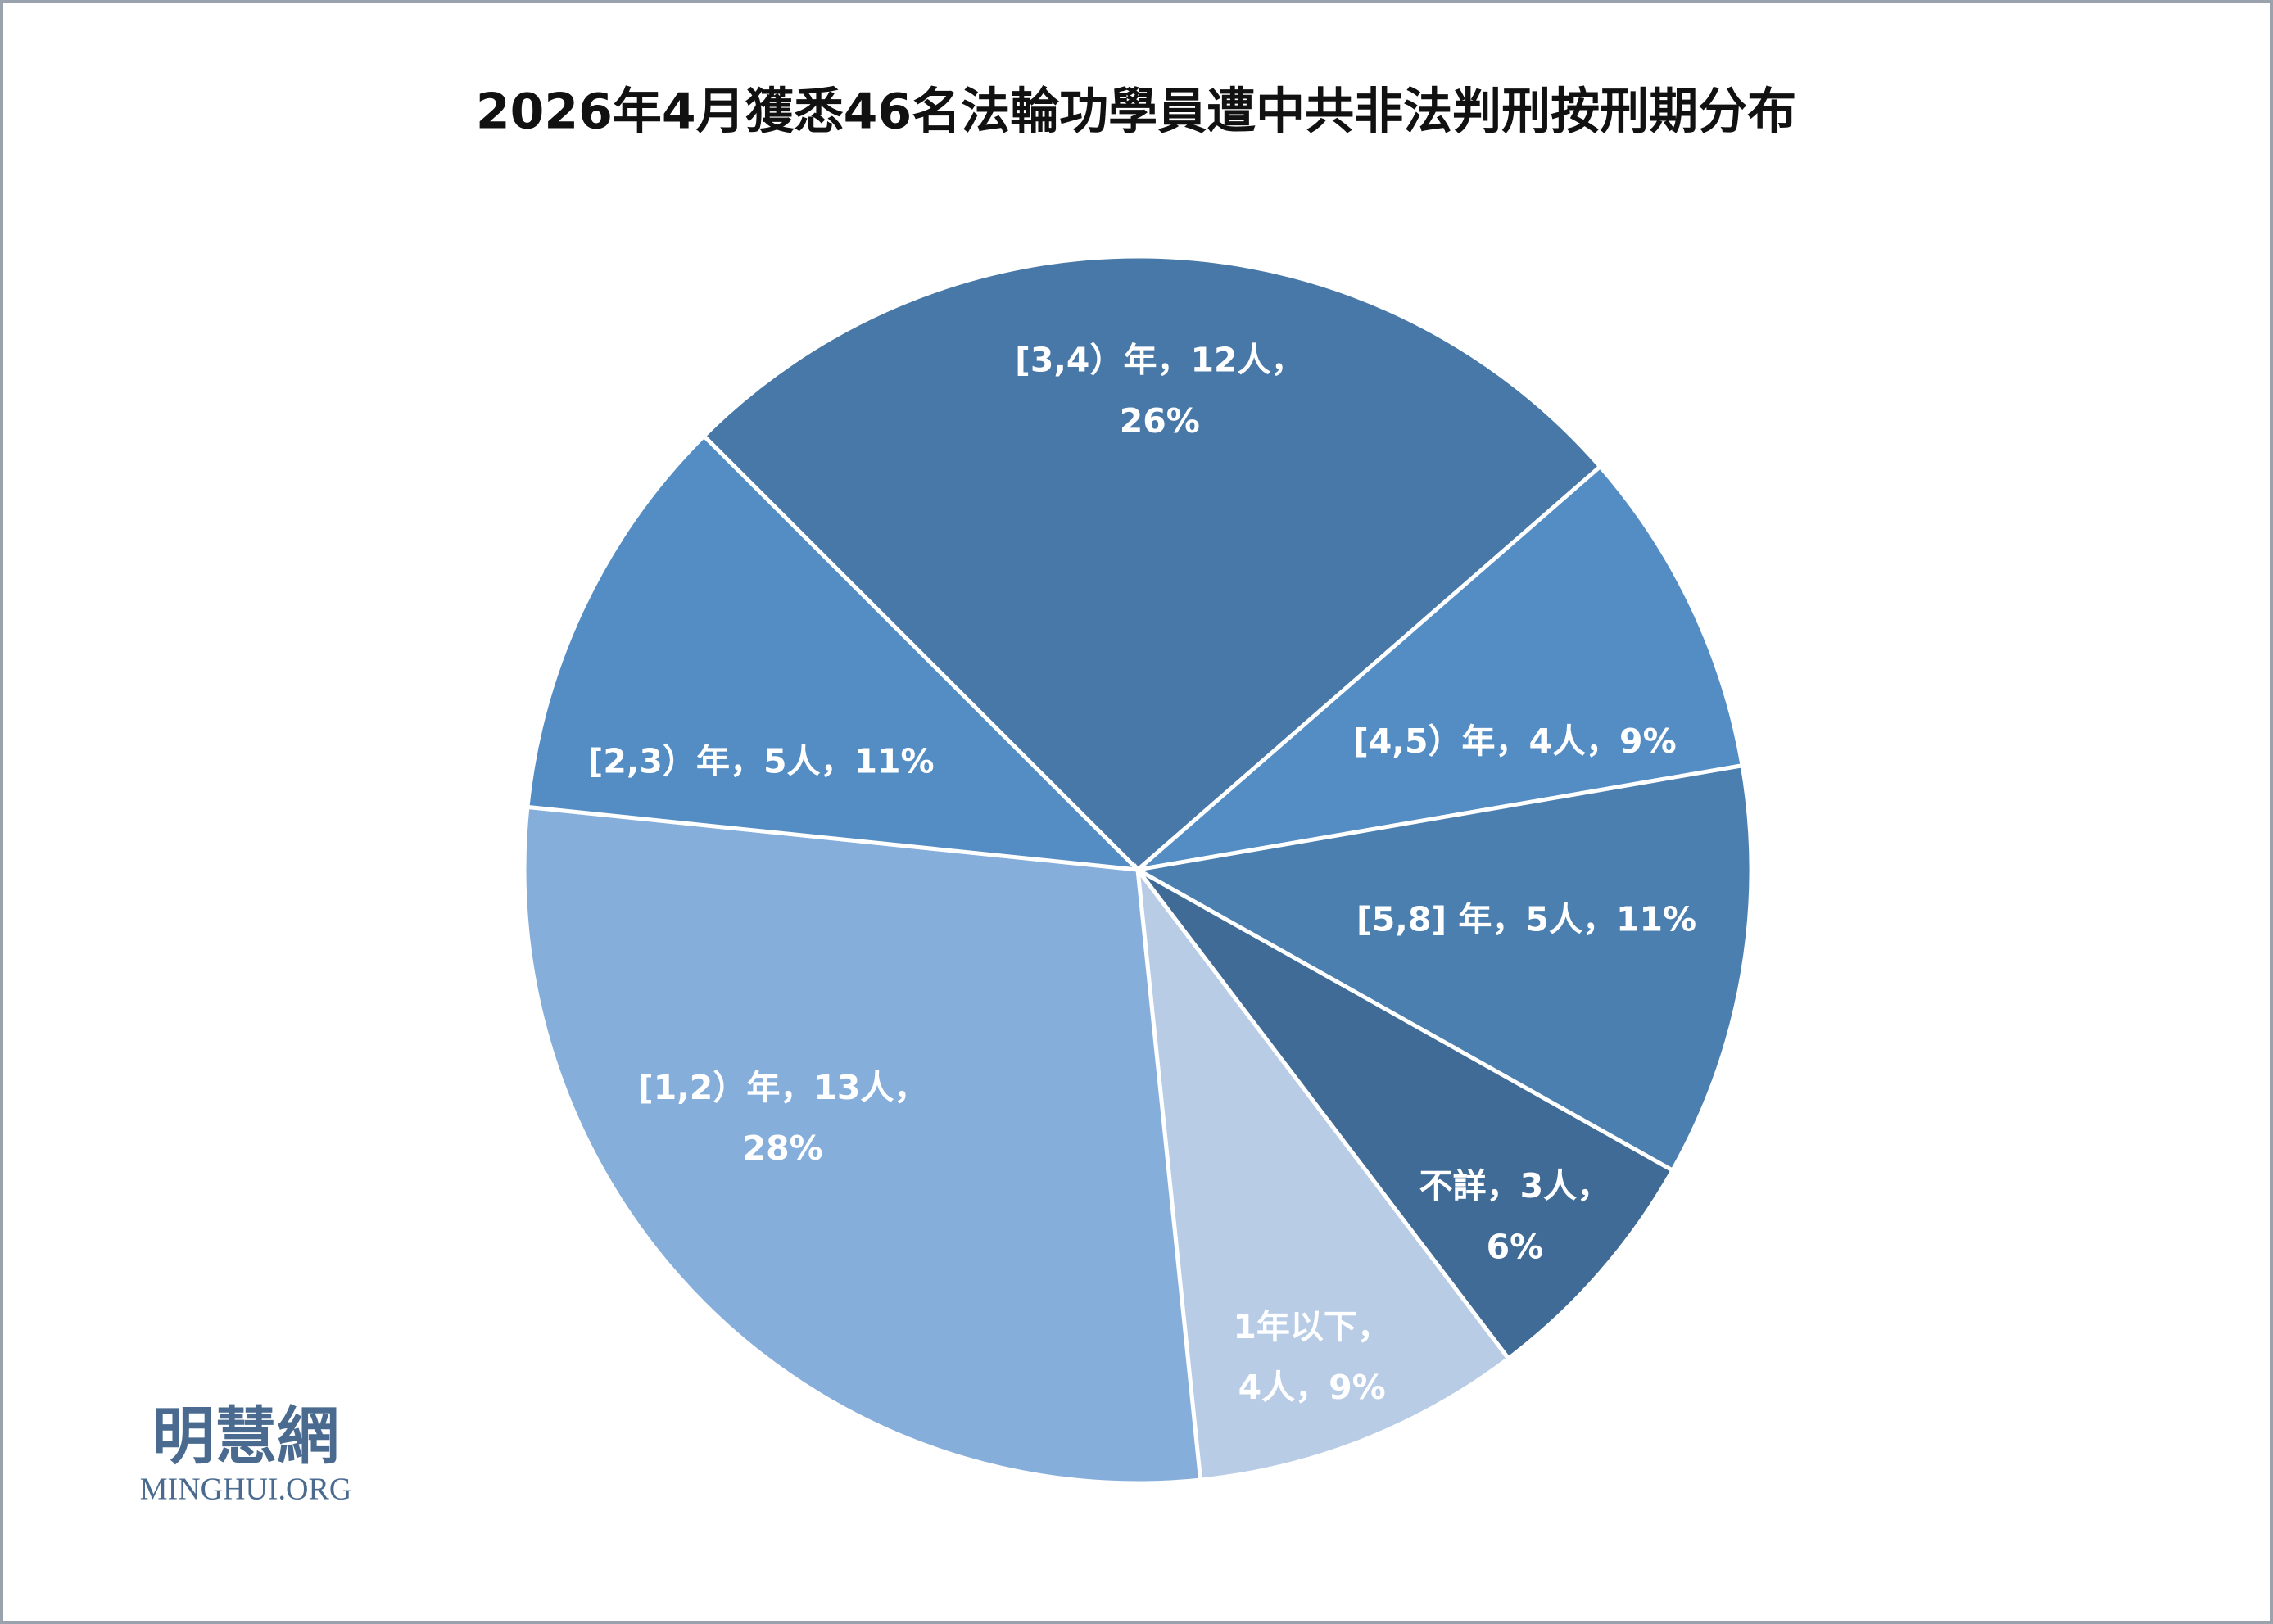 This screenshot has width=2273, height=1624. What do you see at coordinates (1515, 1247) in the screenshot?
I see `data-label: 6%` at bounding box center [1515, 1247].